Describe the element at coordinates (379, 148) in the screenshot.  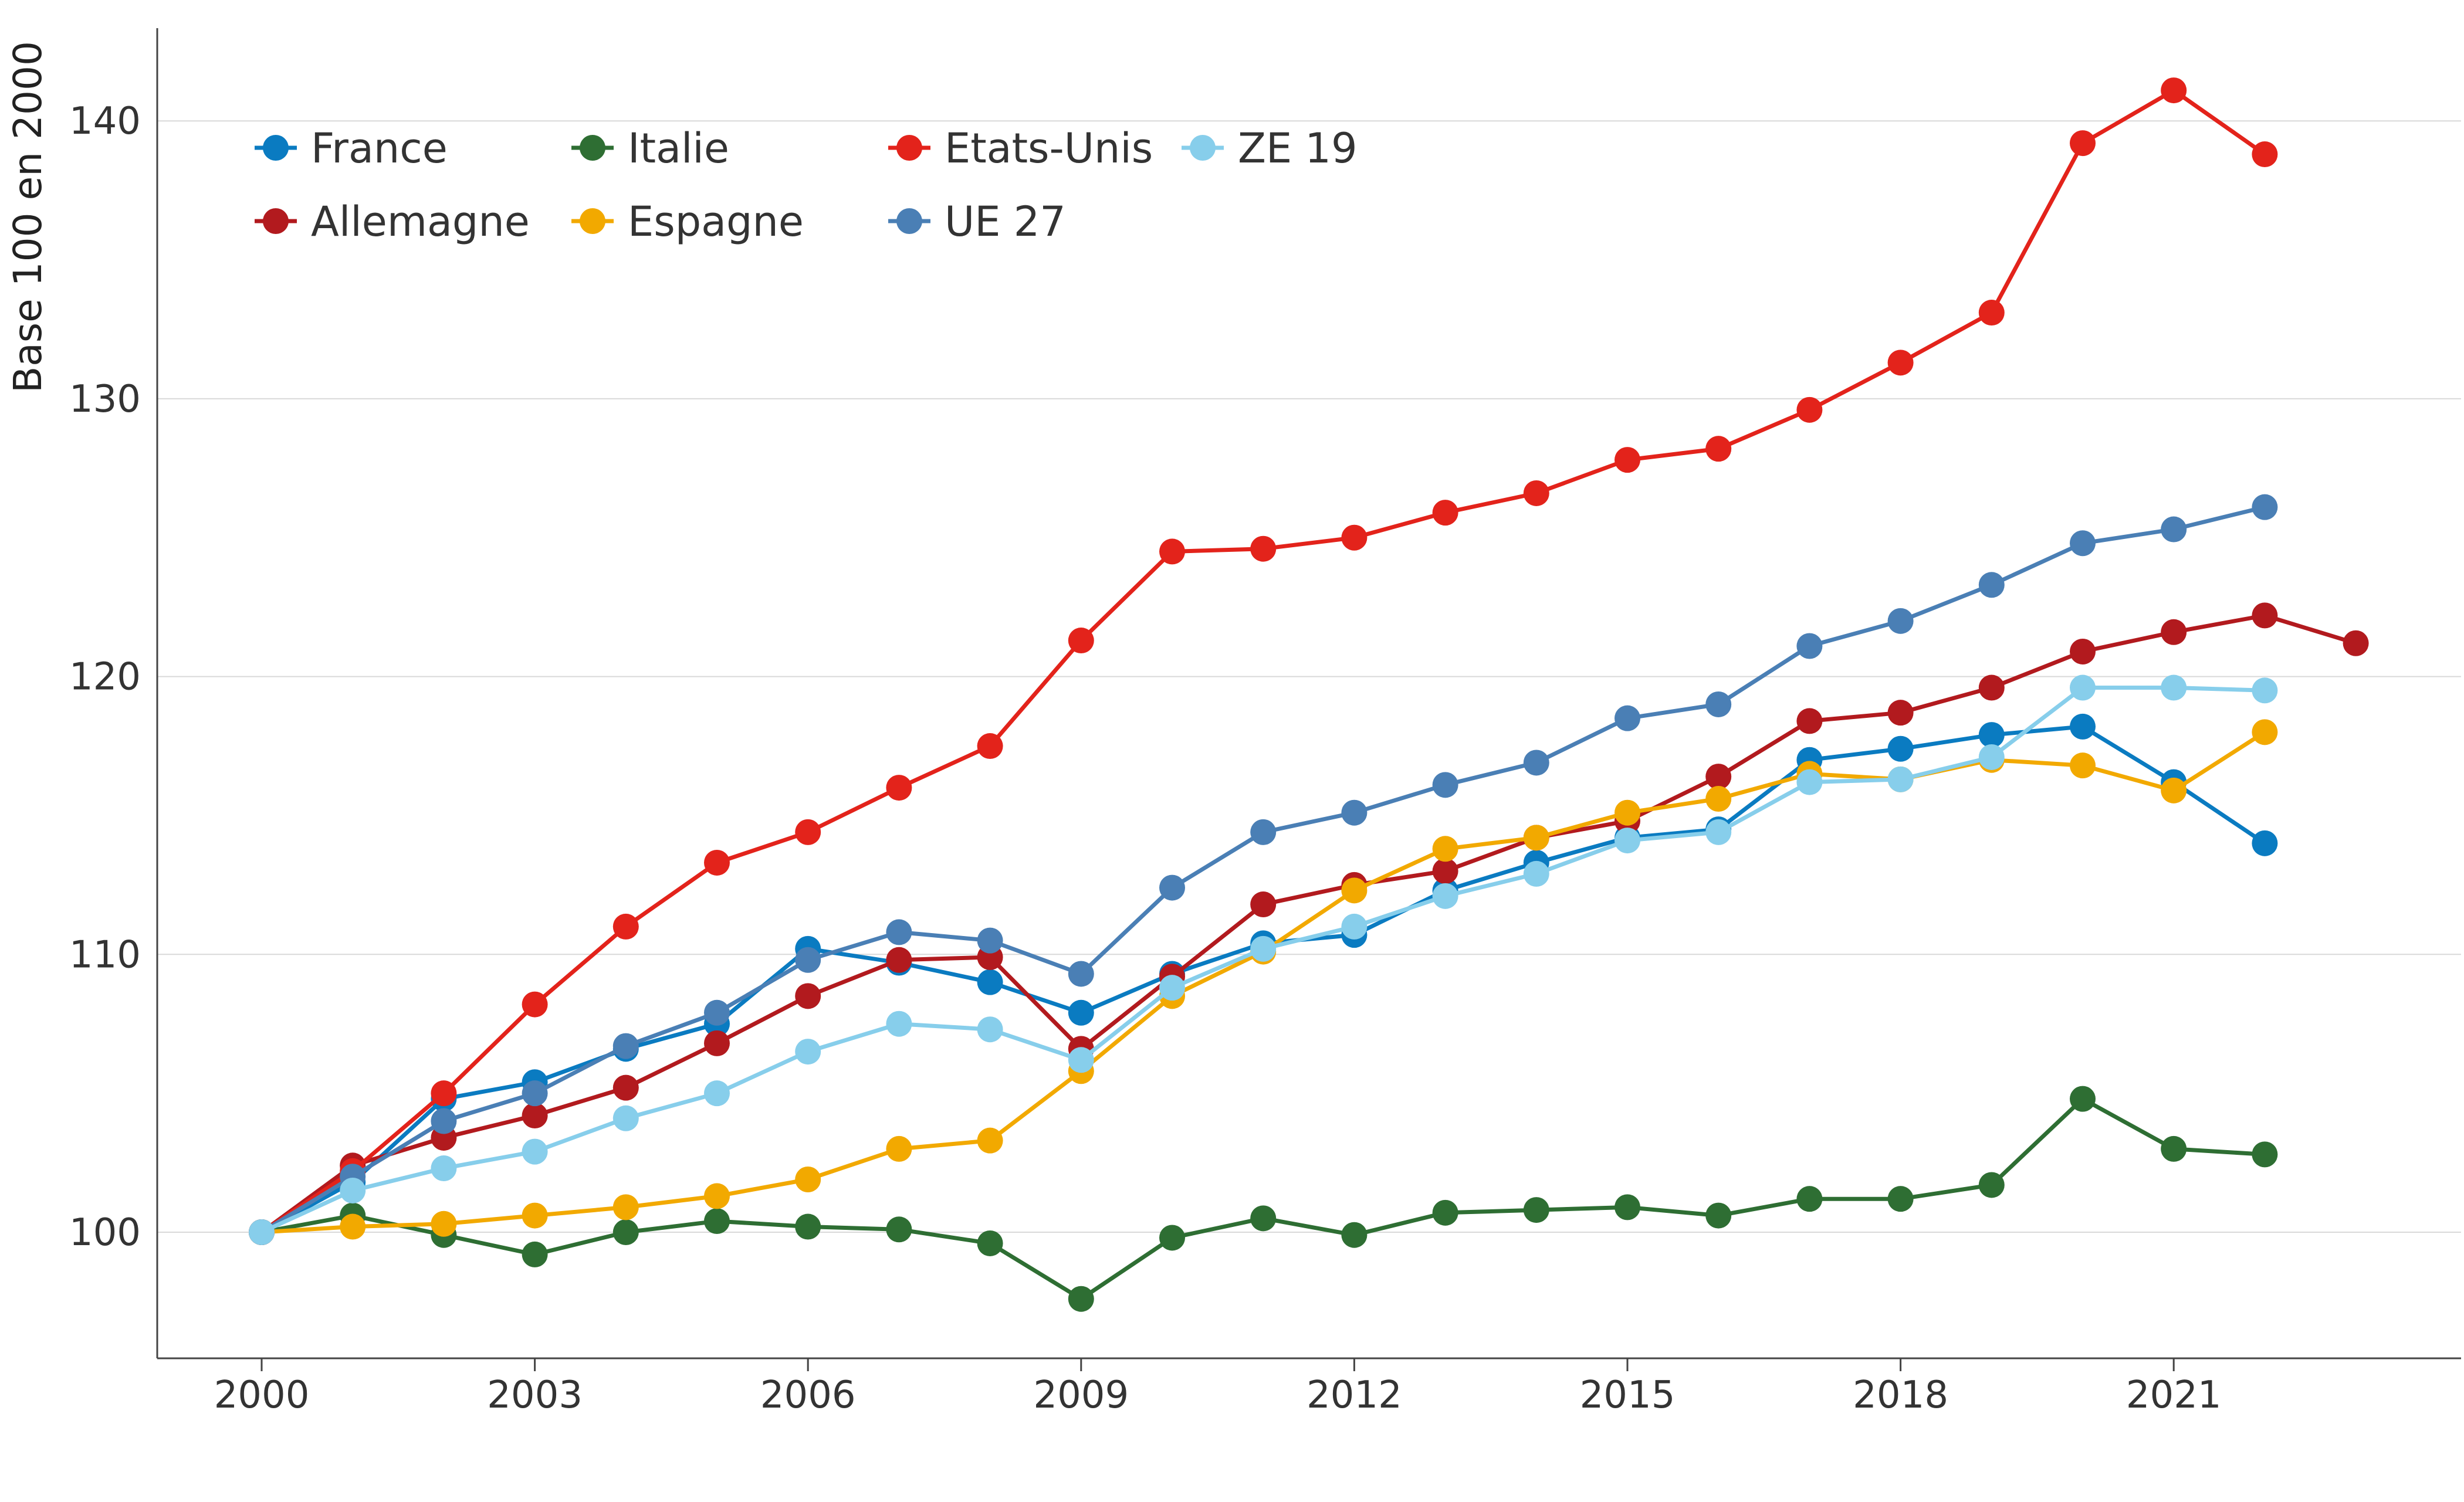
I see `legend-label: France` at that location.